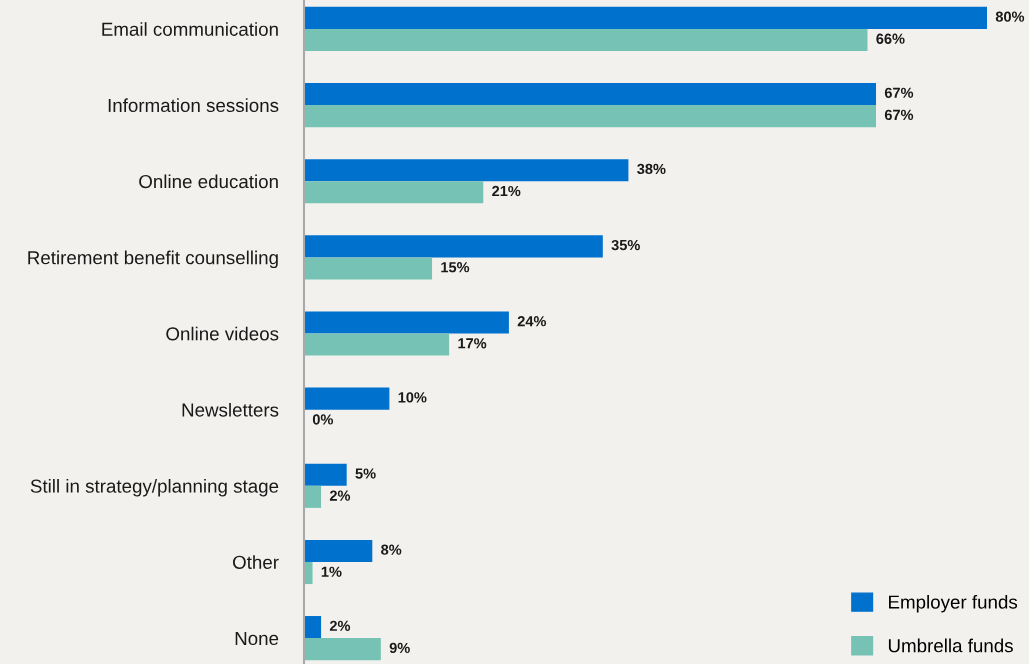 The height and width of the screenshot is (664, 1029). What do you see at coordinates (190, 29) in the screenshot?
I see `y-tick-label: Email communication` at bounding box center [190, 29].